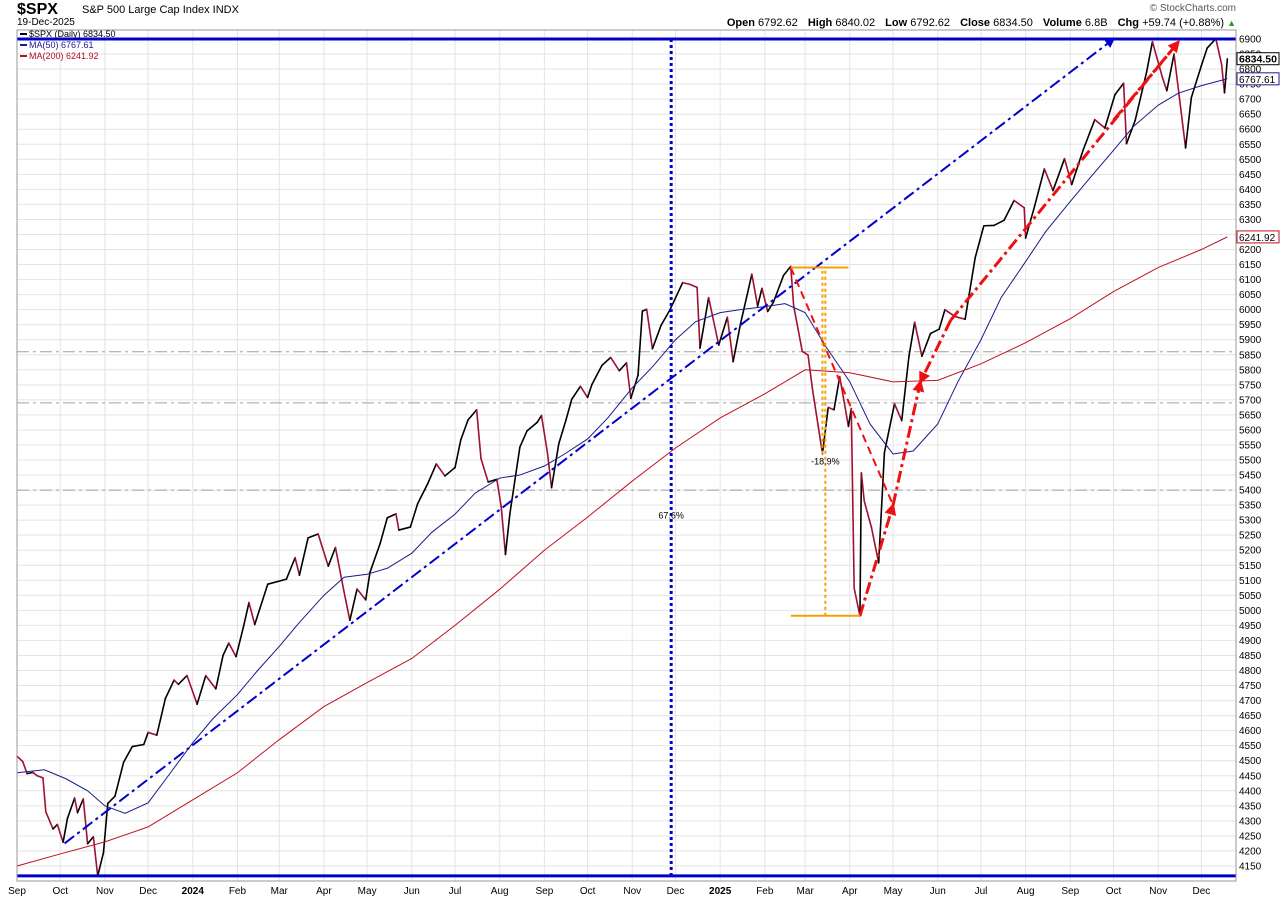  I want to click on legend-entry: $SPX (Daily) 6834.50, so click(72, 34).